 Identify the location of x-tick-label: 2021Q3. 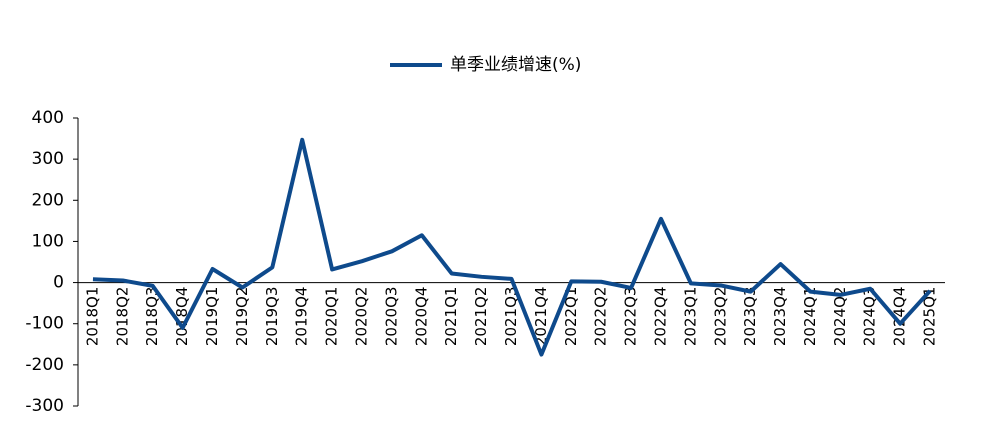
(511, 317).